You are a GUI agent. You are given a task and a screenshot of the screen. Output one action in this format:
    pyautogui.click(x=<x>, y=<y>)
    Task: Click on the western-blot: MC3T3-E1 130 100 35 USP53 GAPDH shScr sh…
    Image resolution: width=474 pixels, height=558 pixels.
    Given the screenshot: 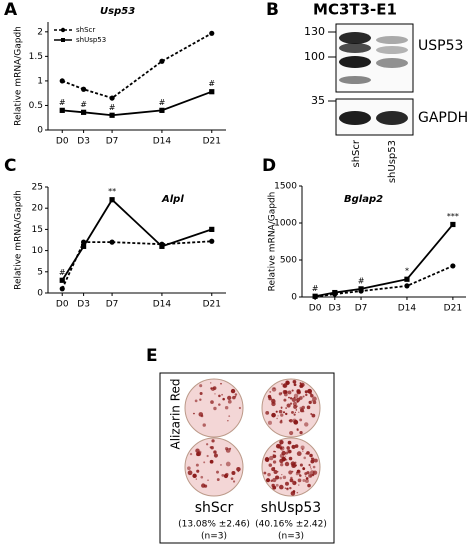 What is the action you would take?
    pyautogui.click(x=386, y=92)
    